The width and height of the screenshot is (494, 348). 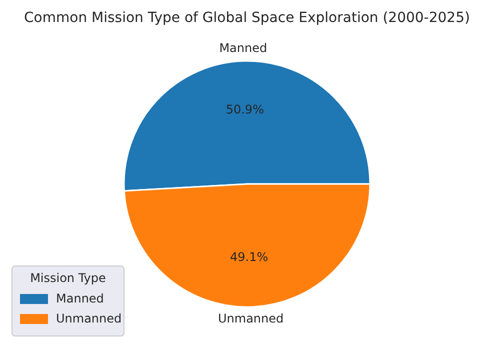 What do you see at coordinates (89, 318) in the screenshot?
I see `legend-label: Unmanned` at bounding box center [89, 318].